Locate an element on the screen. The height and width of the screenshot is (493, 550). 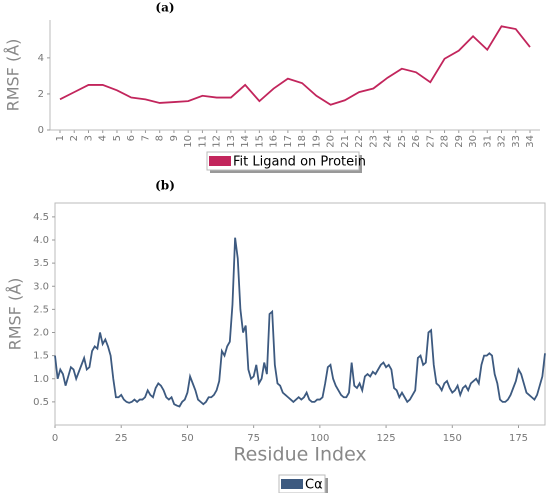
x-tick-label: 24 is located at coordinates (388, 141).